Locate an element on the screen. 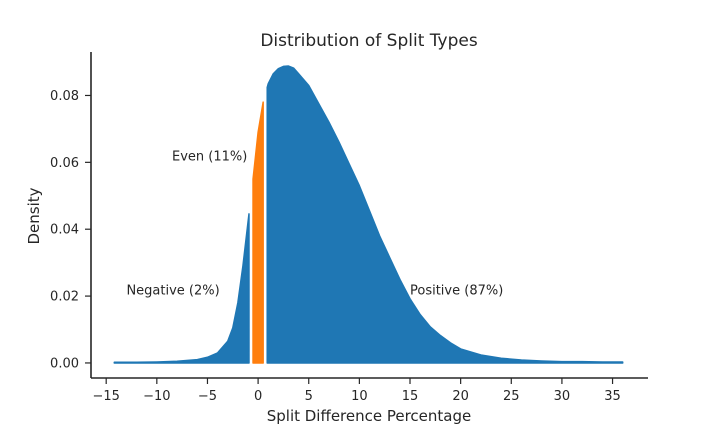 The width and height of the screenshot is (720, 432). y-axis: 0.00 0.02 0.04 0.06 0.08 is located at coordinates (71, 215).